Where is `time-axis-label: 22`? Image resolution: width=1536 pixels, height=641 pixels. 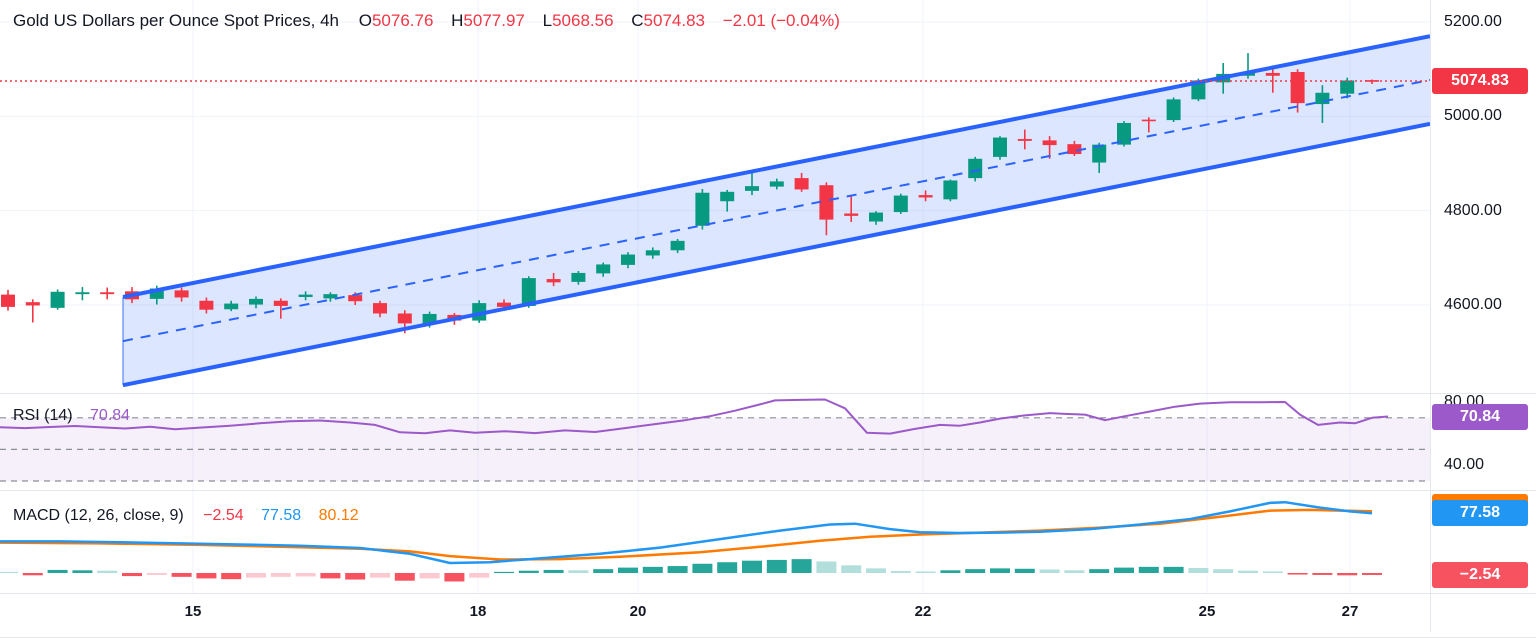 time-axis-label: 22 is located at coordinates (923, 611).